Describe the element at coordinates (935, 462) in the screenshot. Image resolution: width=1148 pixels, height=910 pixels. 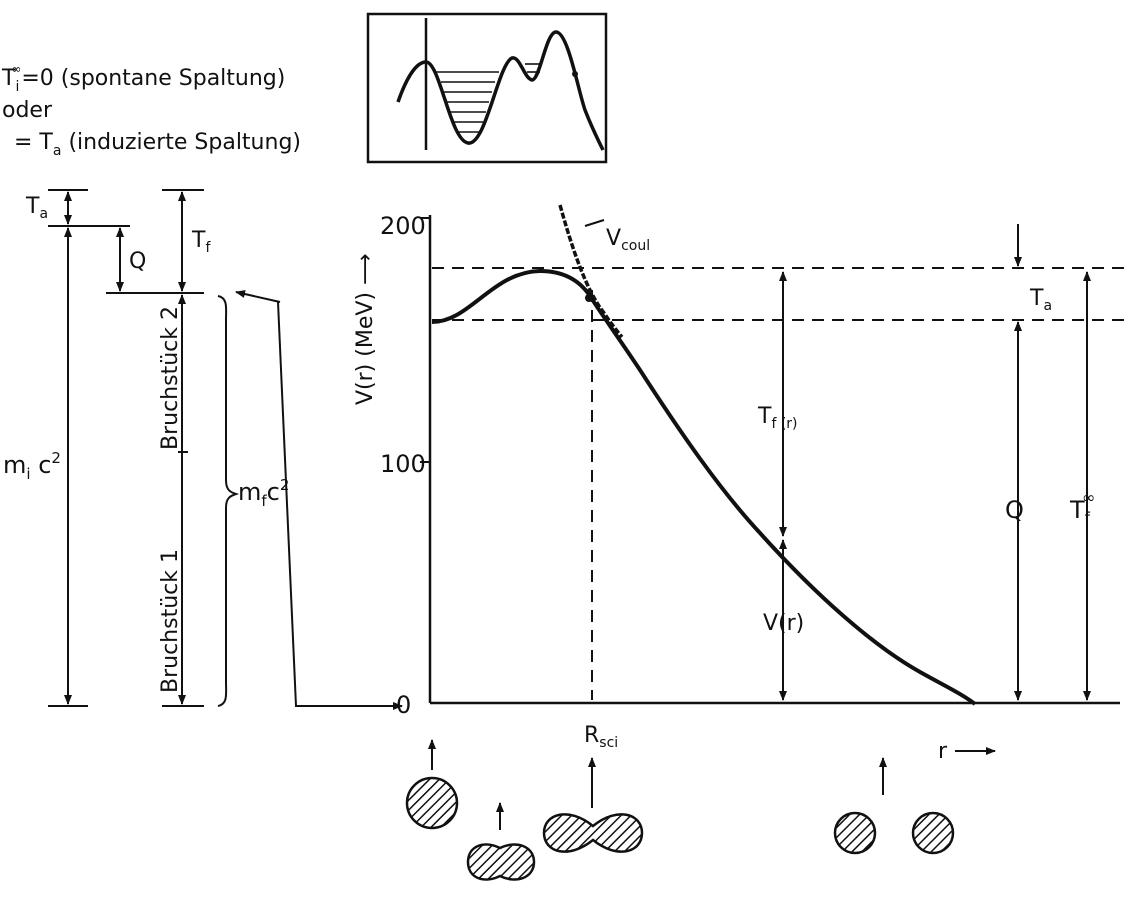
I see `plot-arrows` at that location.